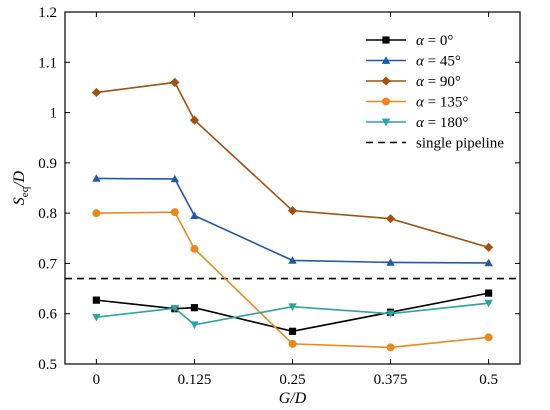 The height and width of the screenshot is (410, 550). I want to click on legend-label-1: α = 45°, so click(438, 62).